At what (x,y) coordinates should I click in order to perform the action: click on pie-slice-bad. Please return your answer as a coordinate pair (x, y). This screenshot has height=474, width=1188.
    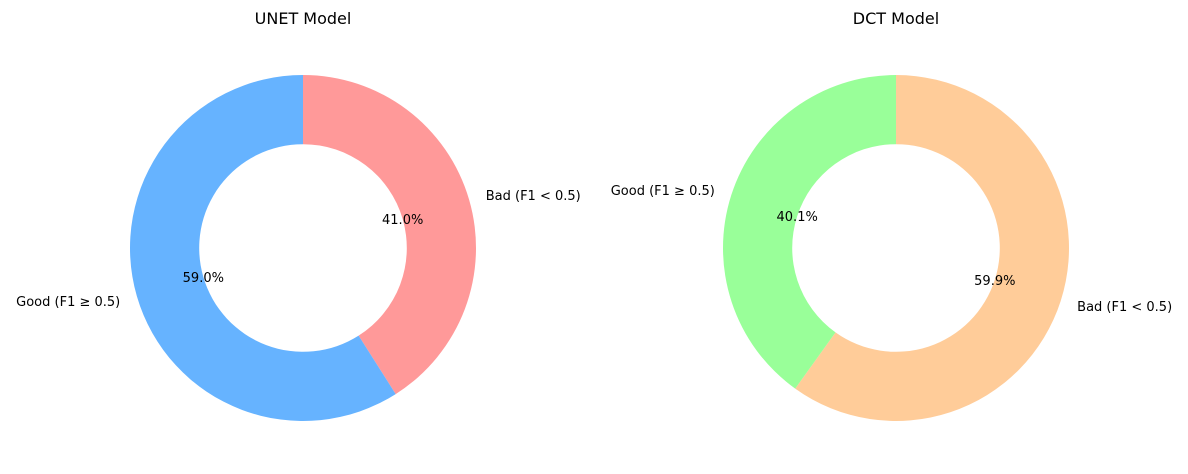
    Looking at the image, I should click on (389, 235).